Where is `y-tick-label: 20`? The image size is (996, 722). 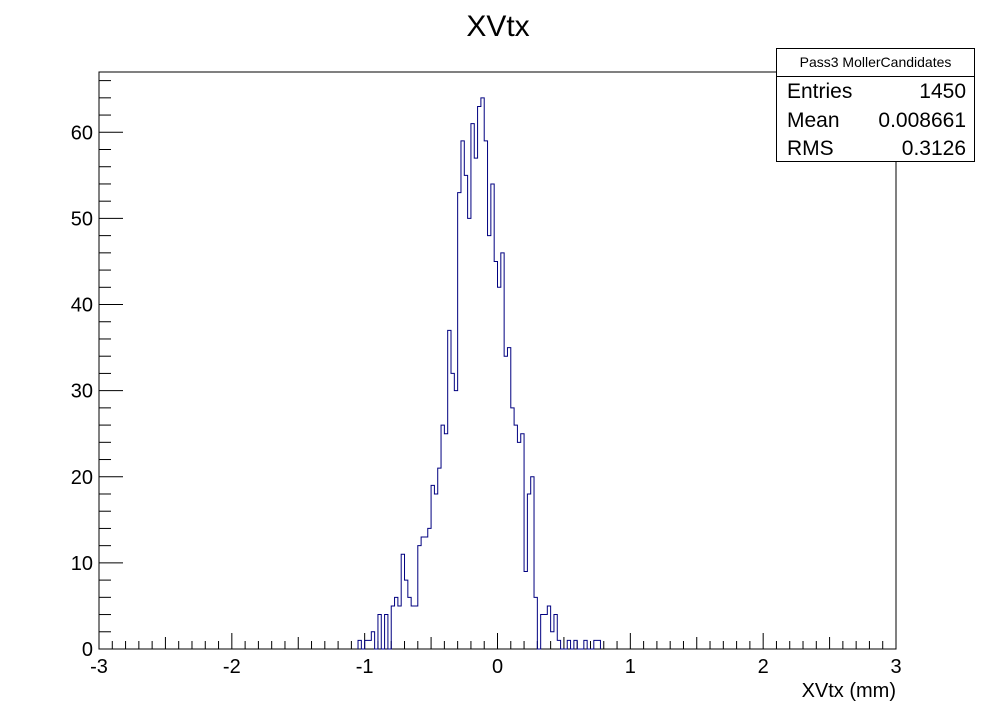
y-tick-label: 20 is located at coordinates (82, 478).